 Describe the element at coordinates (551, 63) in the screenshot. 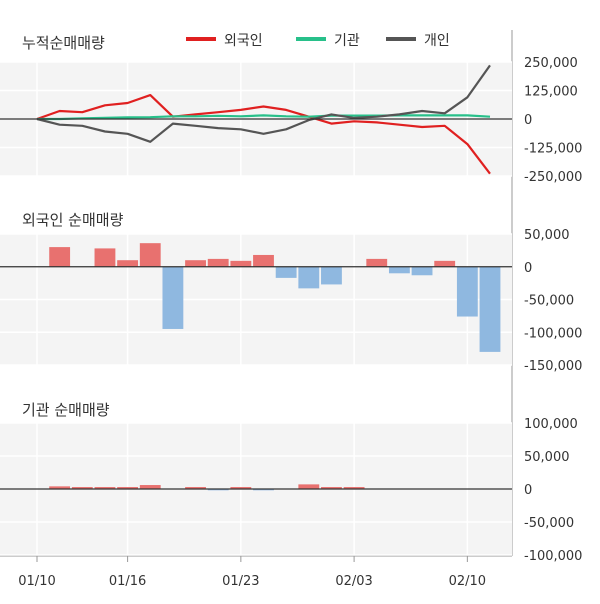

I see `y-tick-label-cumulative-0: 250,000` at that location.